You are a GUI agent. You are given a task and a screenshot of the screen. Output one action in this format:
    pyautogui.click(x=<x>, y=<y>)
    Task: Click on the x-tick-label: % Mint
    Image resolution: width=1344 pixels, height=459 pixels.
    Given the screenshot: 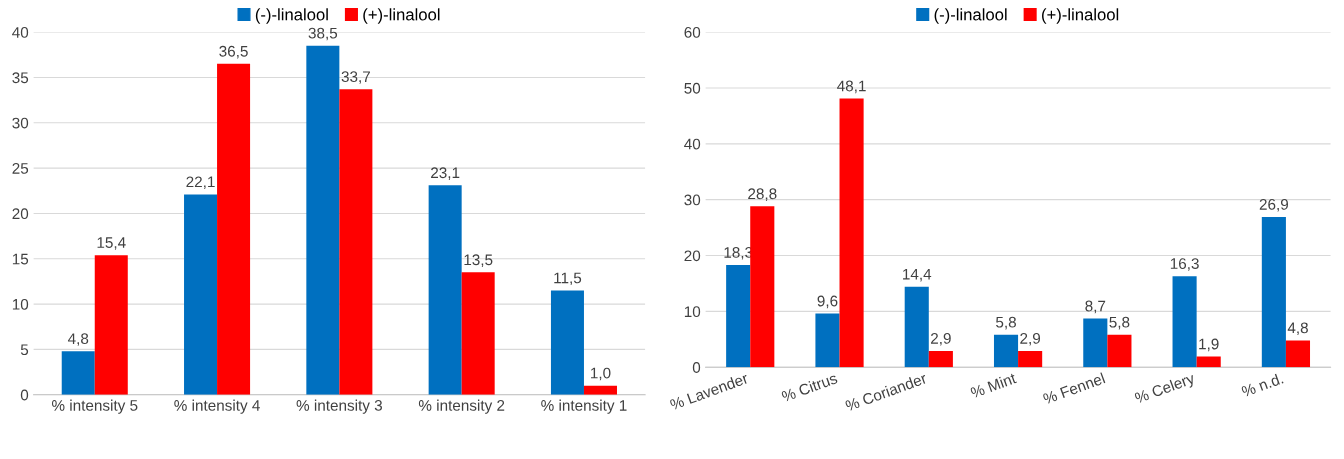 What is the action you would take?
    pyautogui.click(x=993, y=385)
    